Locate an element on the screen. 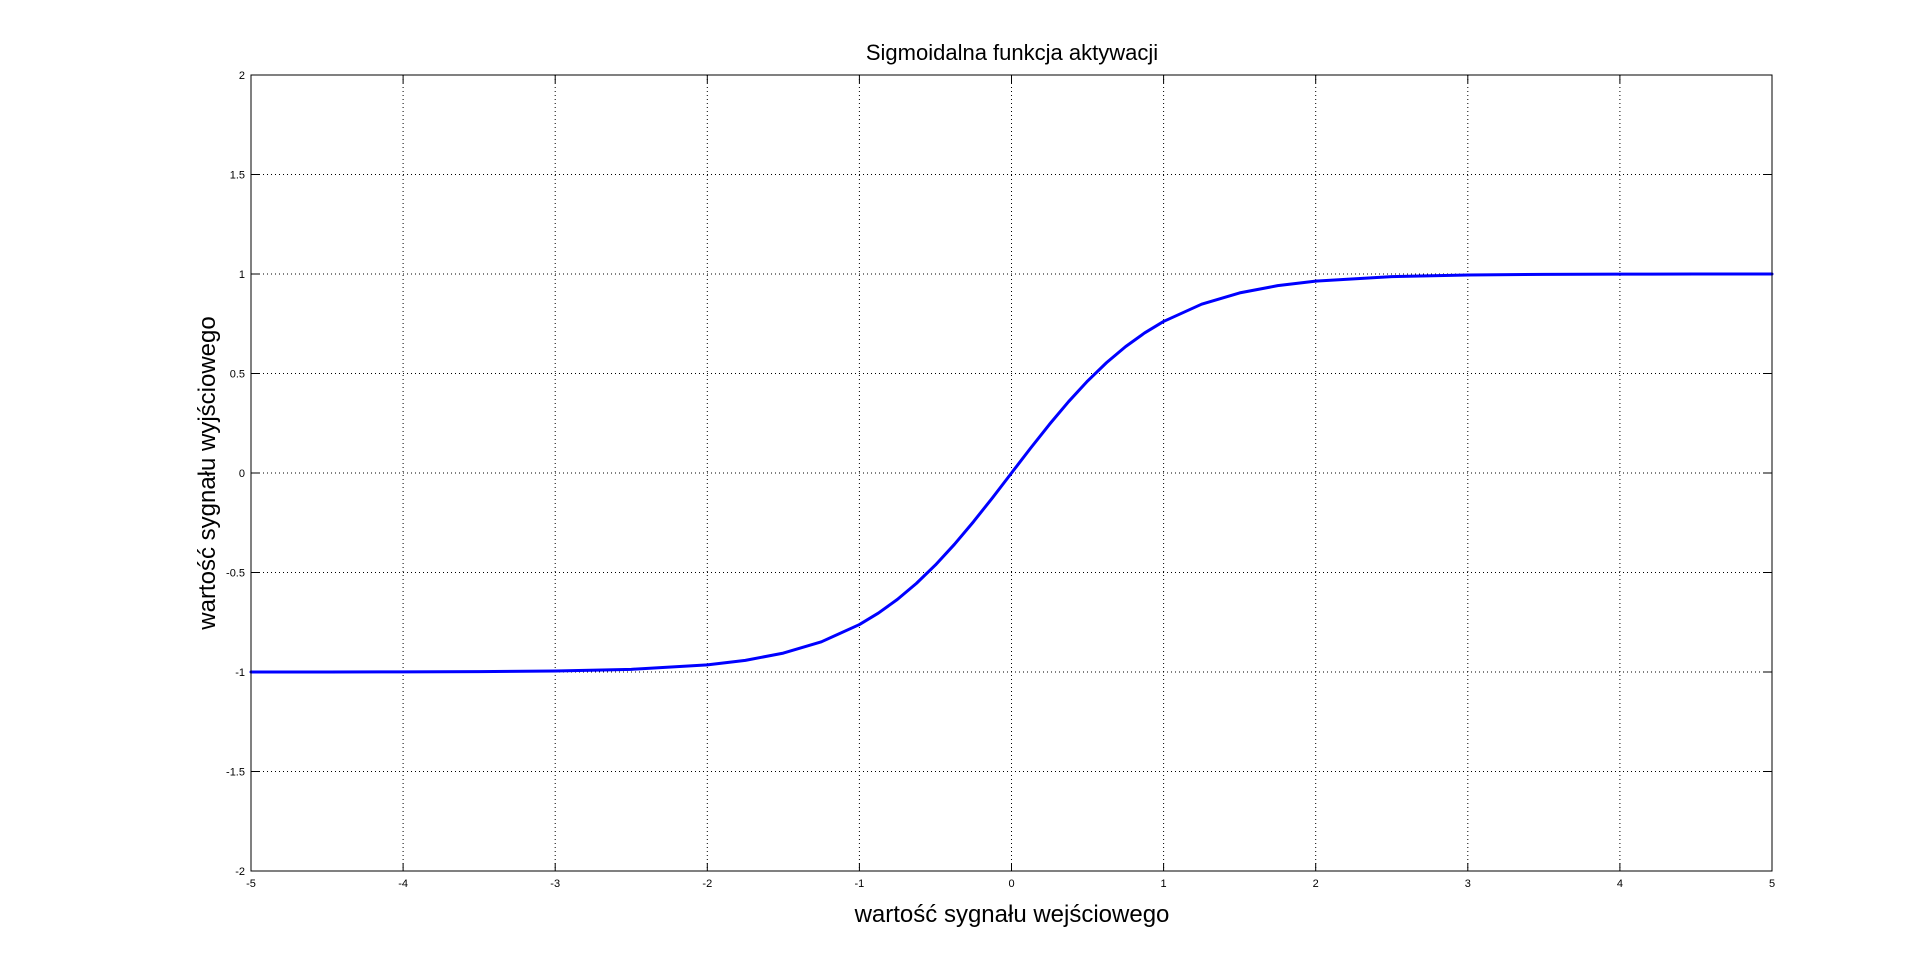 The image size is (1921, 973). y-tick-label: -2 is located at coordinates (240, 872).